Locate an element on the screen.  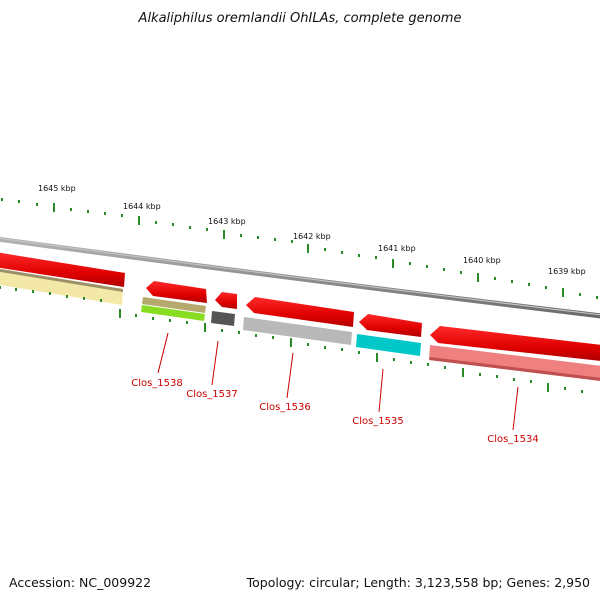
ruler-label: 1643 kbp is located at coordinates (227, 221).